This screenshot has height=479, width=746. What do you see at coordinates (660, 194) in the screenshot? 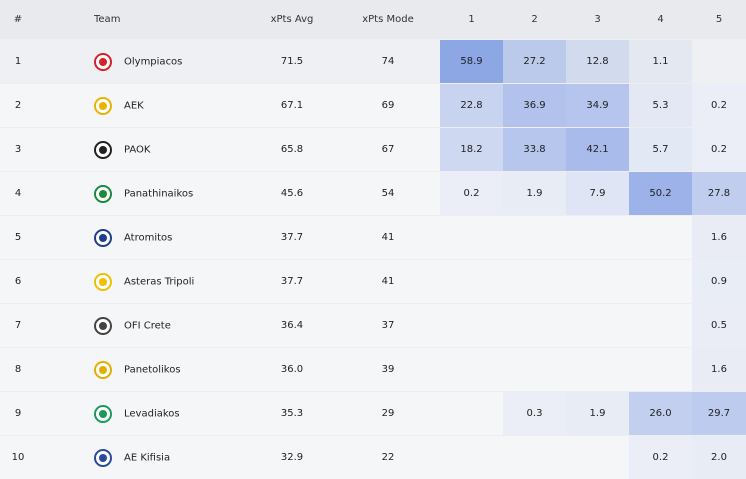
I see `probability-cell: 50.2` at bounding box center [660, 194].